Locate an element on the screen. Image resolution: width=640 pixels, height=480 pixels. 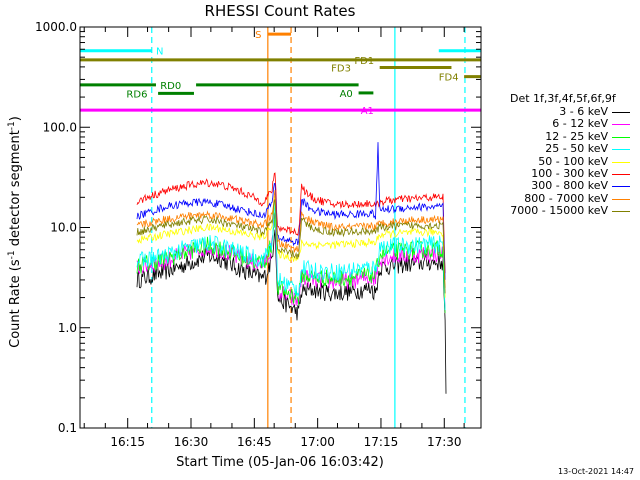
legend-label: 3 - 6 keV is located at coordinates (583, 111).